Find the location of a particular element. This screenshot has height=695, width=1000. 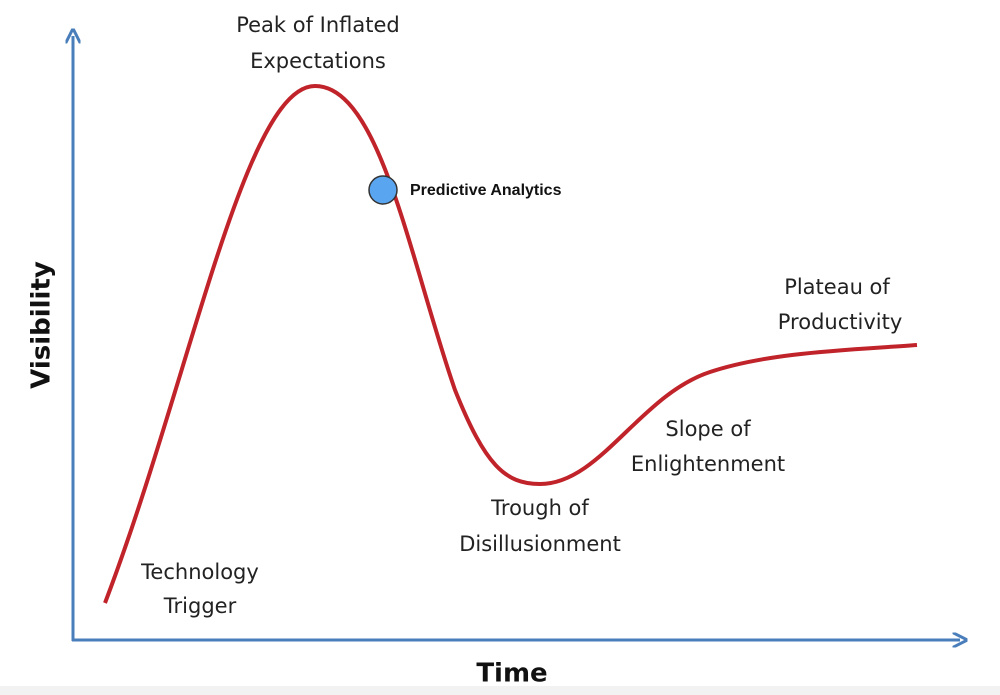

marker-label: Predictive Analytics is located at coordinates (486, 190).